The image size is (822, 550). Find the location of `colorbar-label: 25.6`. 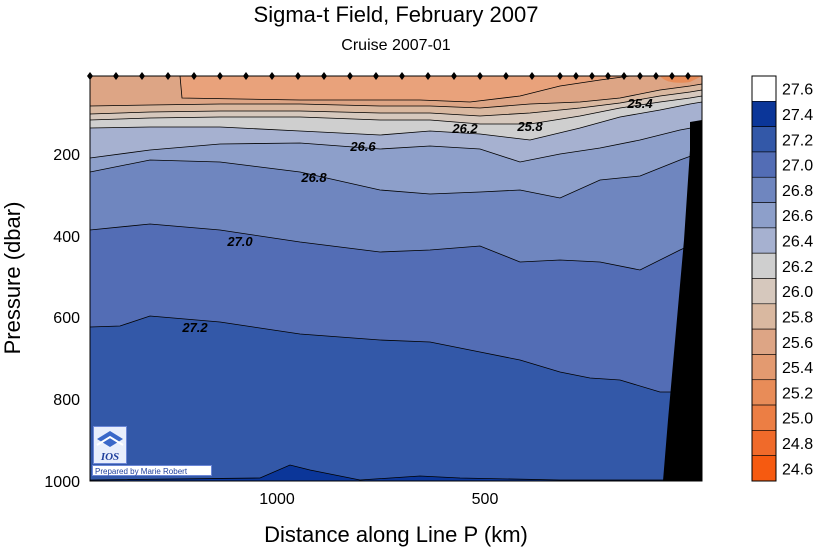

colorbar-label: 25.6 is located at coordinates (797, 343).